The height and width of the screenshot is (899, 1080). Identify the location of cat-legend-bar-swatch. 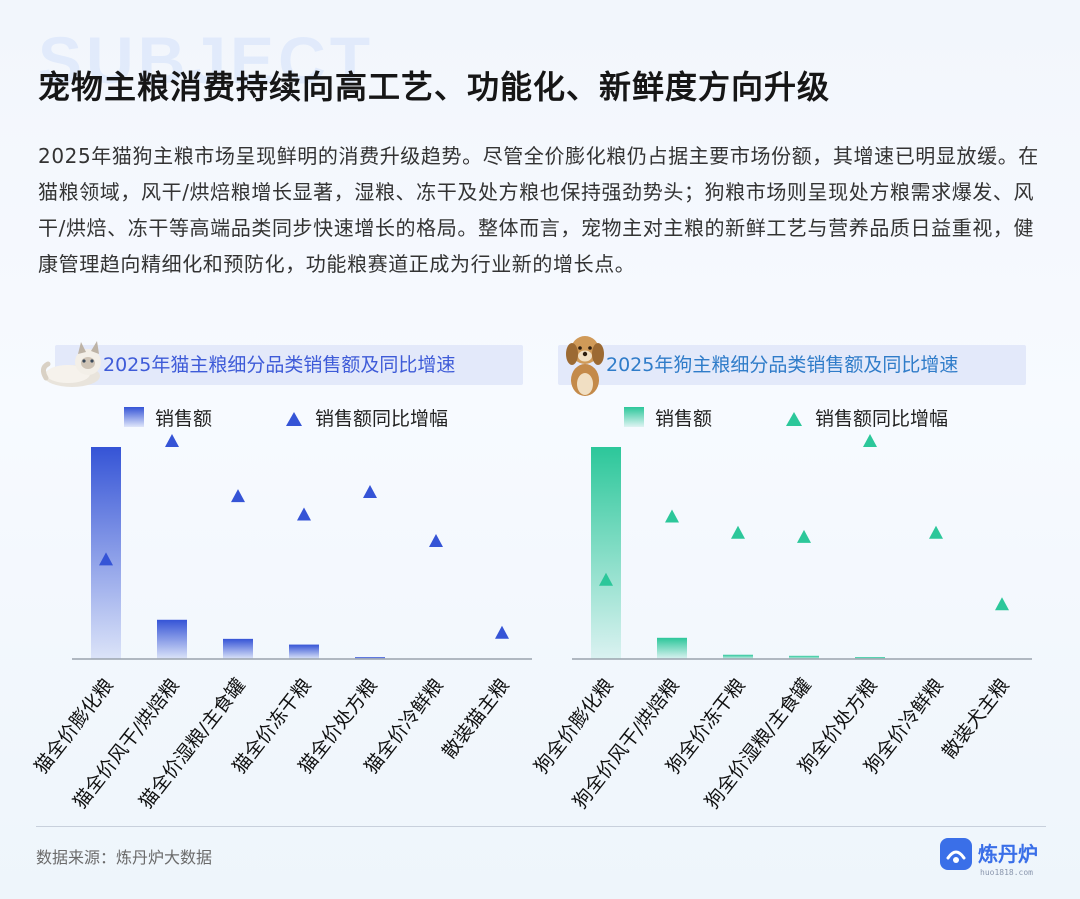
(134, 417).